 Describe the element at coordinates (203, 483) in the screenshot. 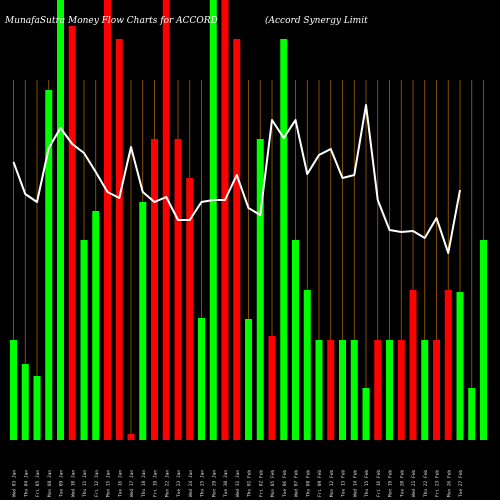

I see `x-tick-label: Thu 25 Jan` at that location.